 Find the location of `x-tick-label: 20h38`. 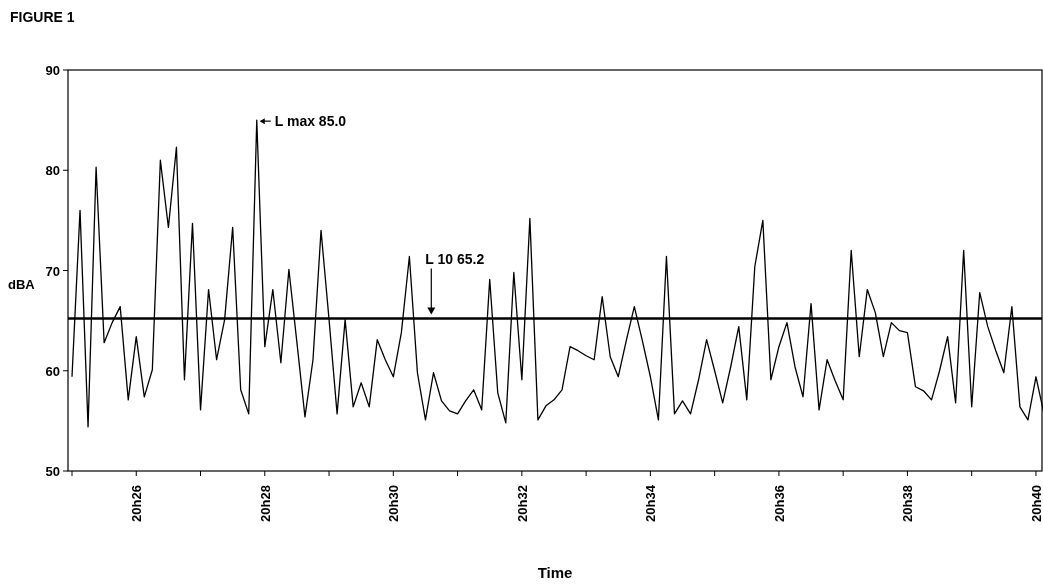

x-tick-label: 20h38 is located at coordinates (908, 503).